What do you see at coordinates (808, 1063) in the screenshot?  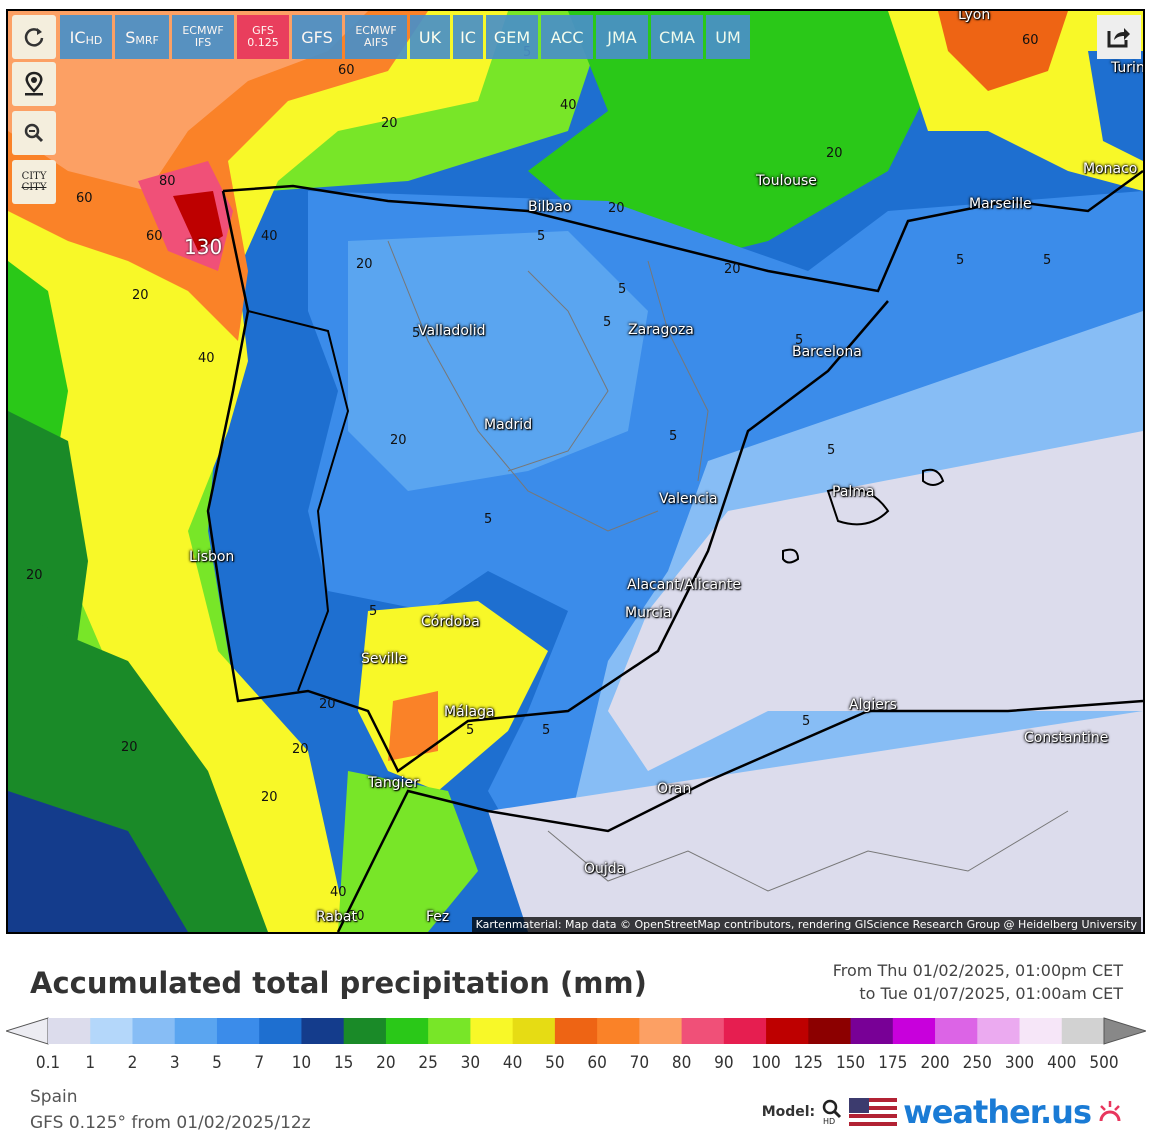 I see `legend-tick-label: 125` at bounding box center [808, 1063].